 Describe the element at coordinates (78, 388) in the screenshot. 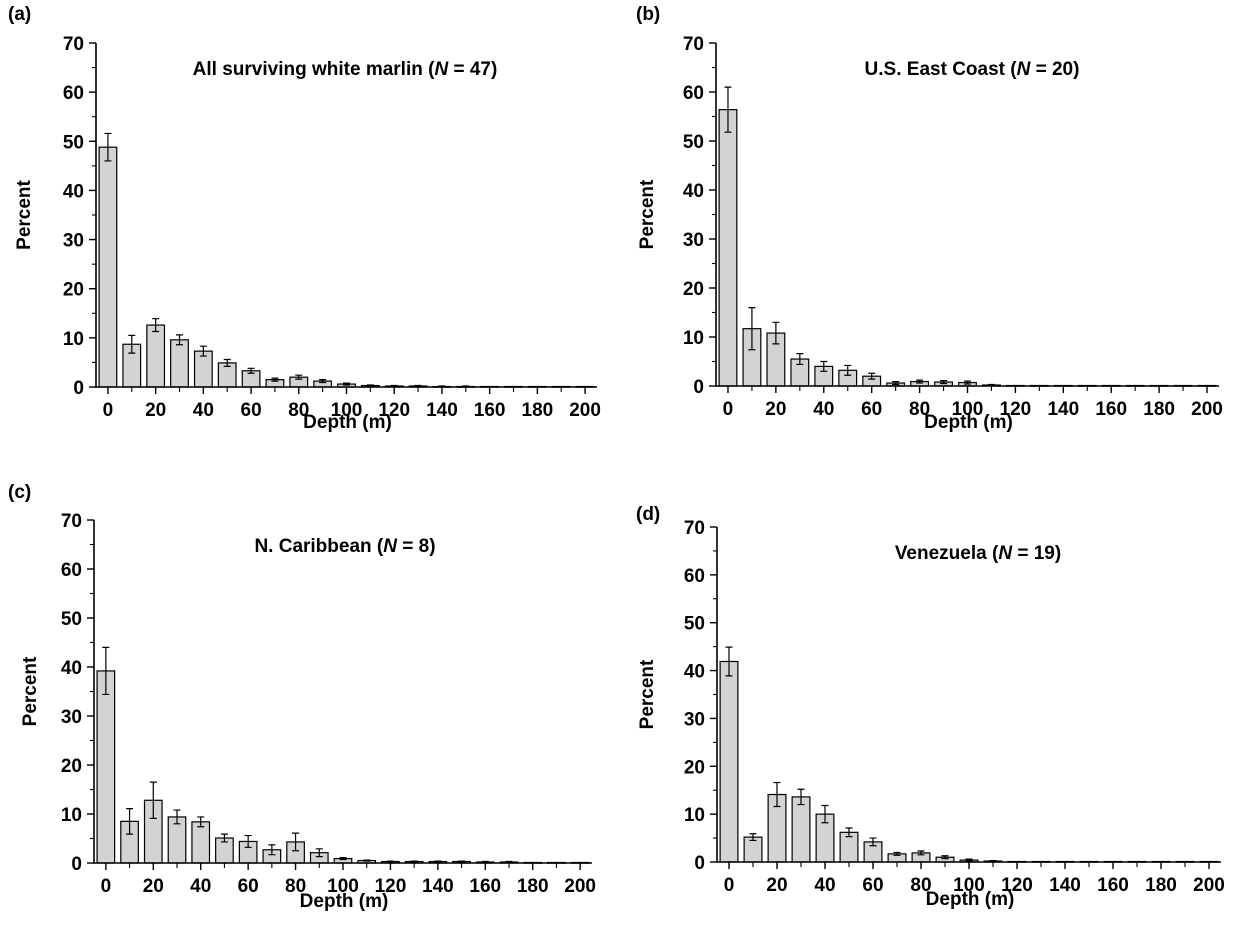

I see `panel-a-y-tick-label-0: 0` at that location.